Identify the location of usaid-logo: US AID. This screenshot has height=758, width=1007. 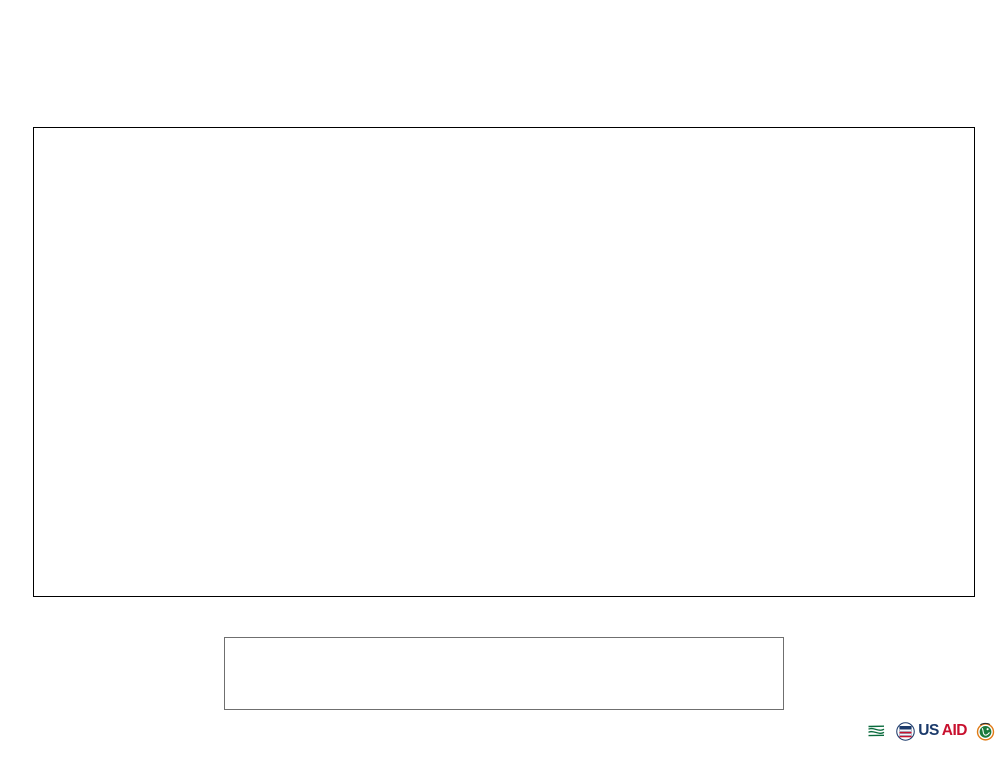
(932, 731).